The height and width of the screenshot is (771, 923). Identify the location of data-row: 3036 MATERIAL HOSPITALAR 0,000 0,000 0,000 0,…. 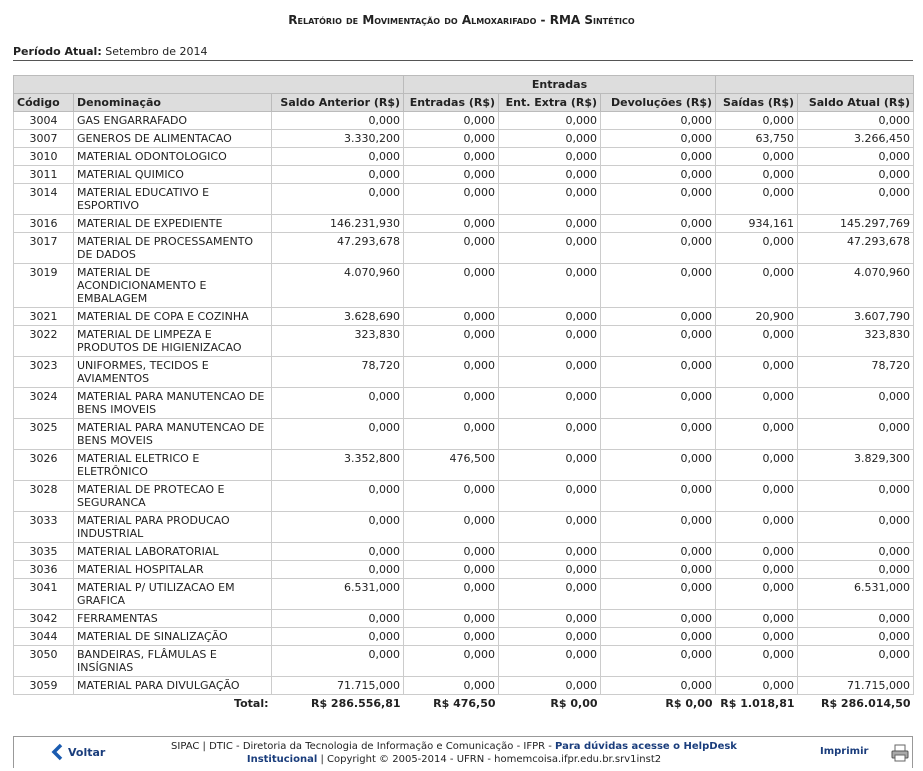
(464, 569).